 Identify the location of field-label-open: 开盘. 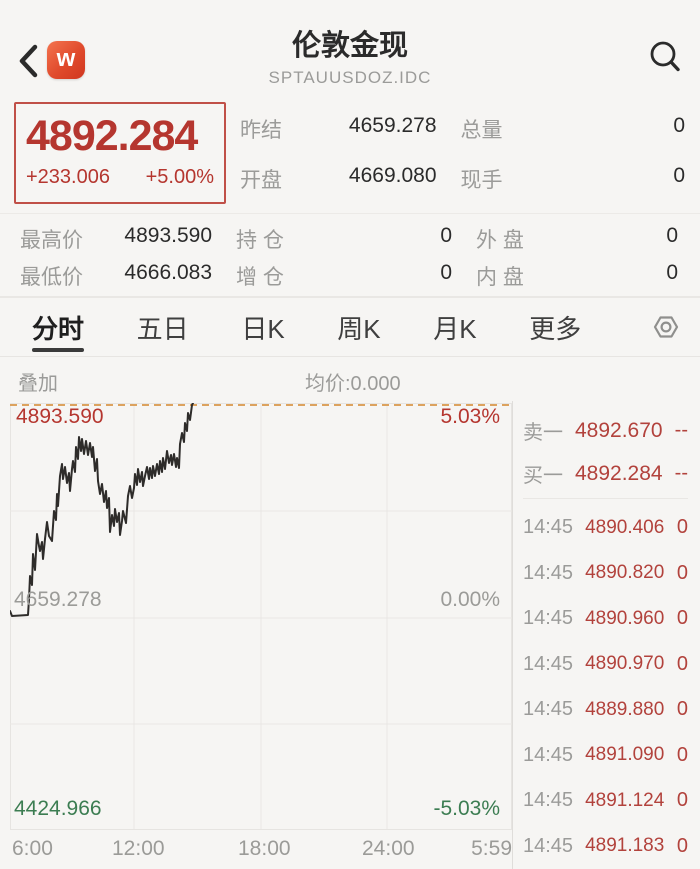
(261, 180).